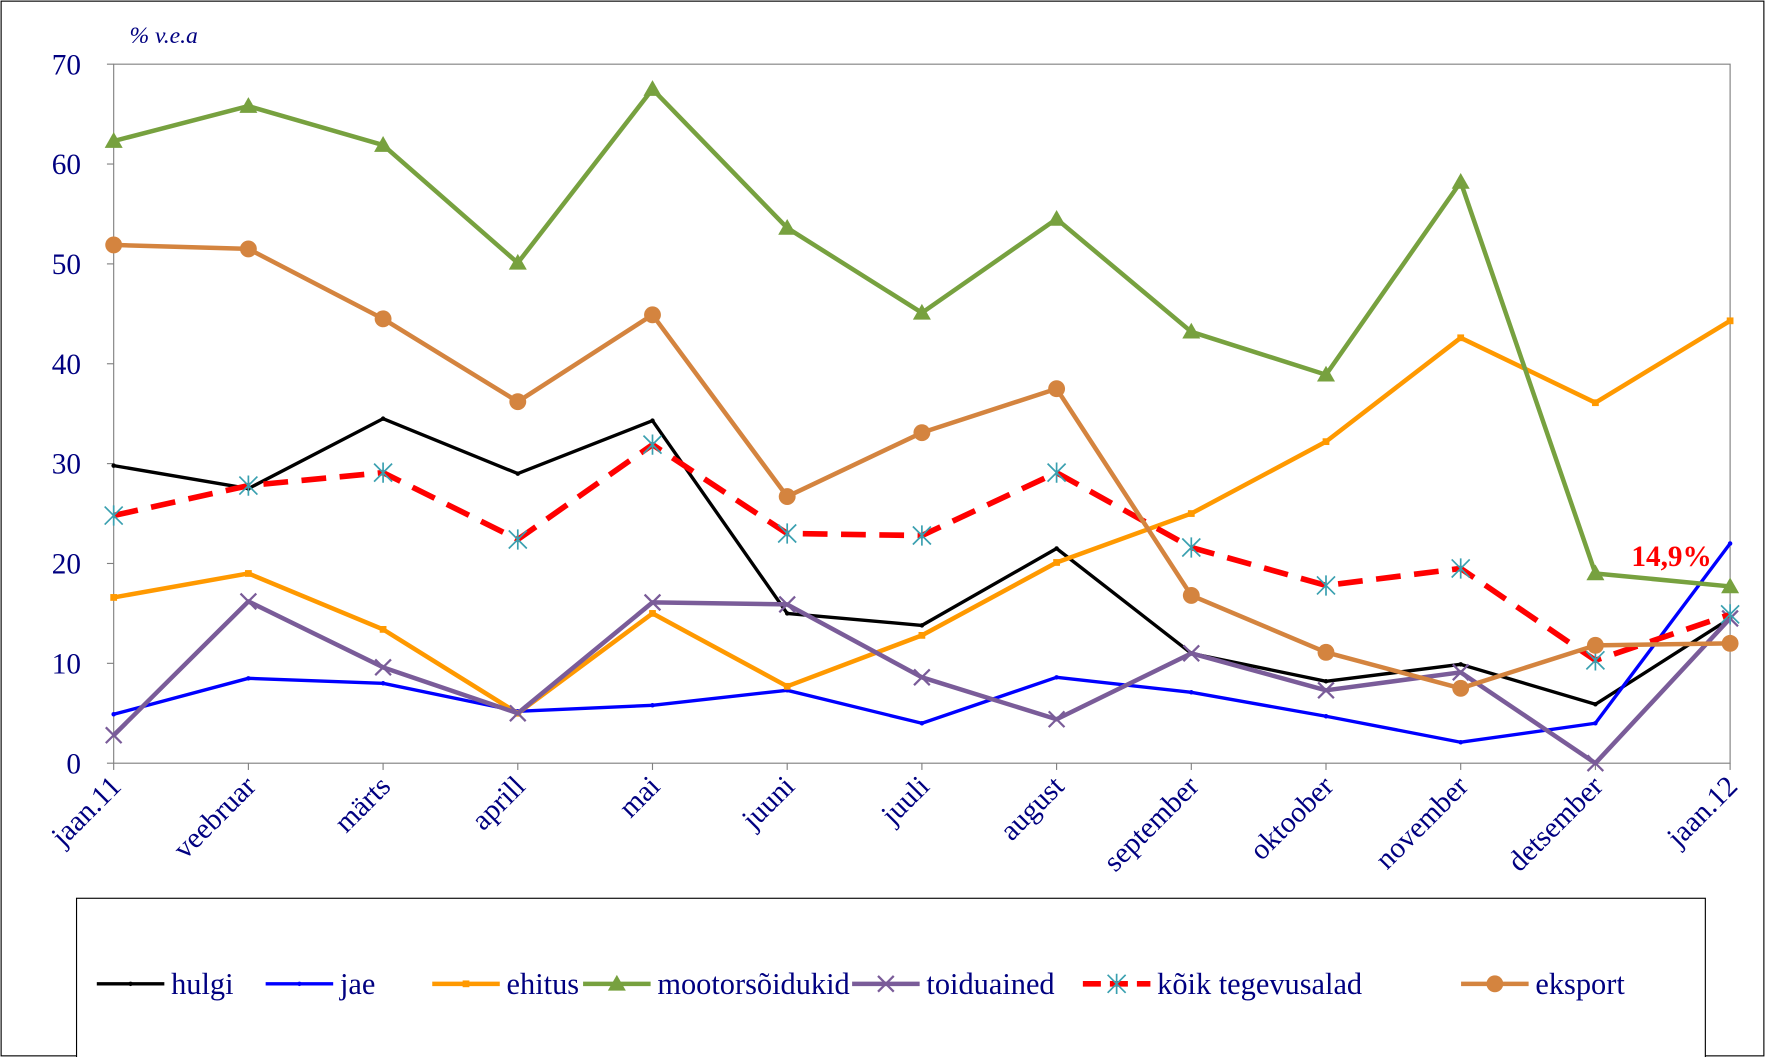 The image size is (1765, 1057). Describe the element at coordinates (163, 36) in the screenshot. I see `unit-label: % v.e.a` at that location.